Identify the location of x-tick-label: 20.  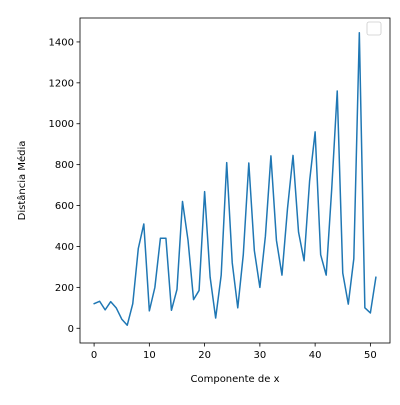
(204, 355).